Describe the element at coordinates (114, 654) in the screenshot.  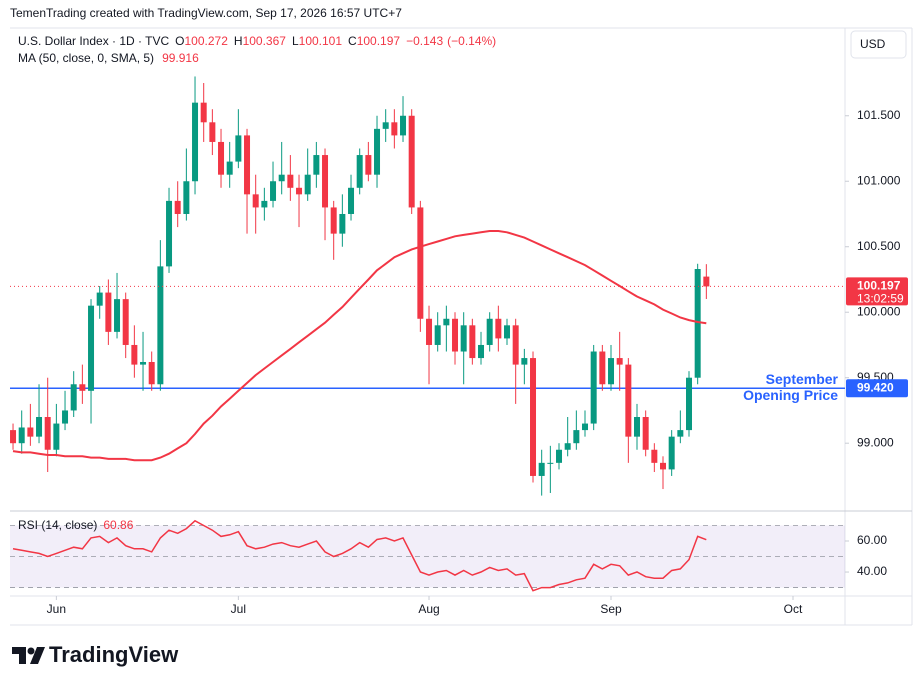
I see `brand: TradingView` at that location.